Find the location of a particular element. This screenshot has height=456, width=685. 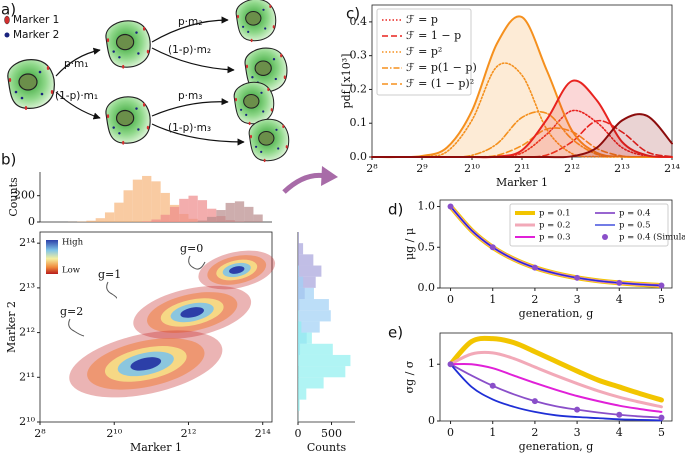

y-tick-label: 0.2 is located at coordinates (359, 88).